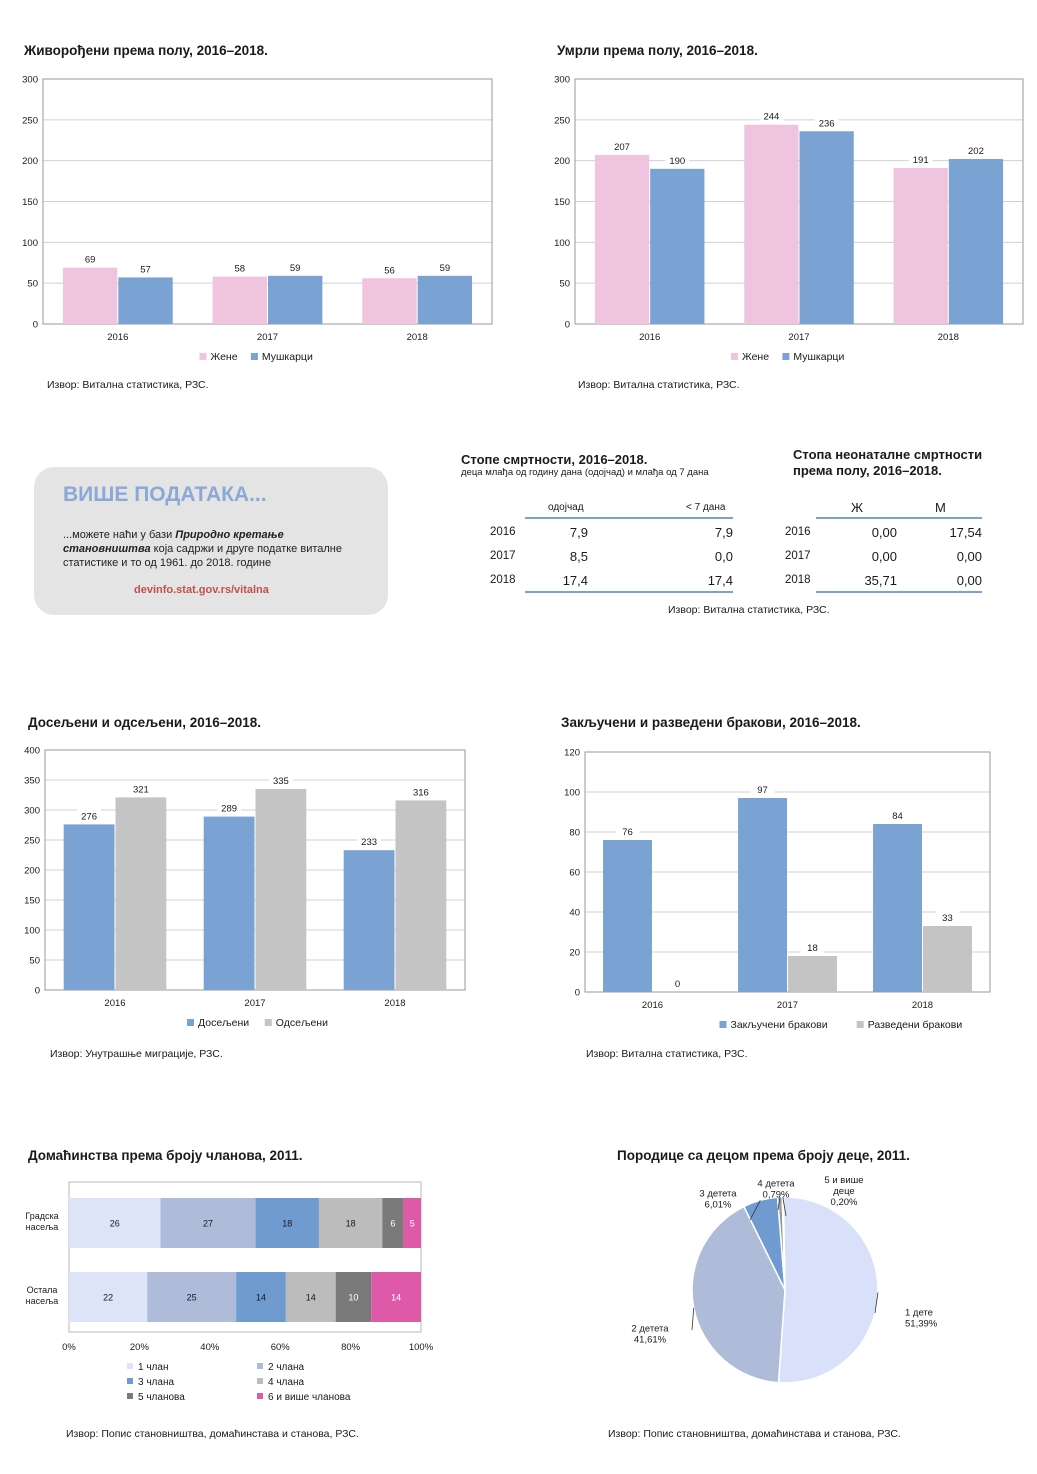 Image resolution: width=1037 pixels, height=1474 pixels. What do you see at coordinates (421, 1347) in the screenshot?
I see `x-tick-label: 100%` at bounding box center [421, 1347].